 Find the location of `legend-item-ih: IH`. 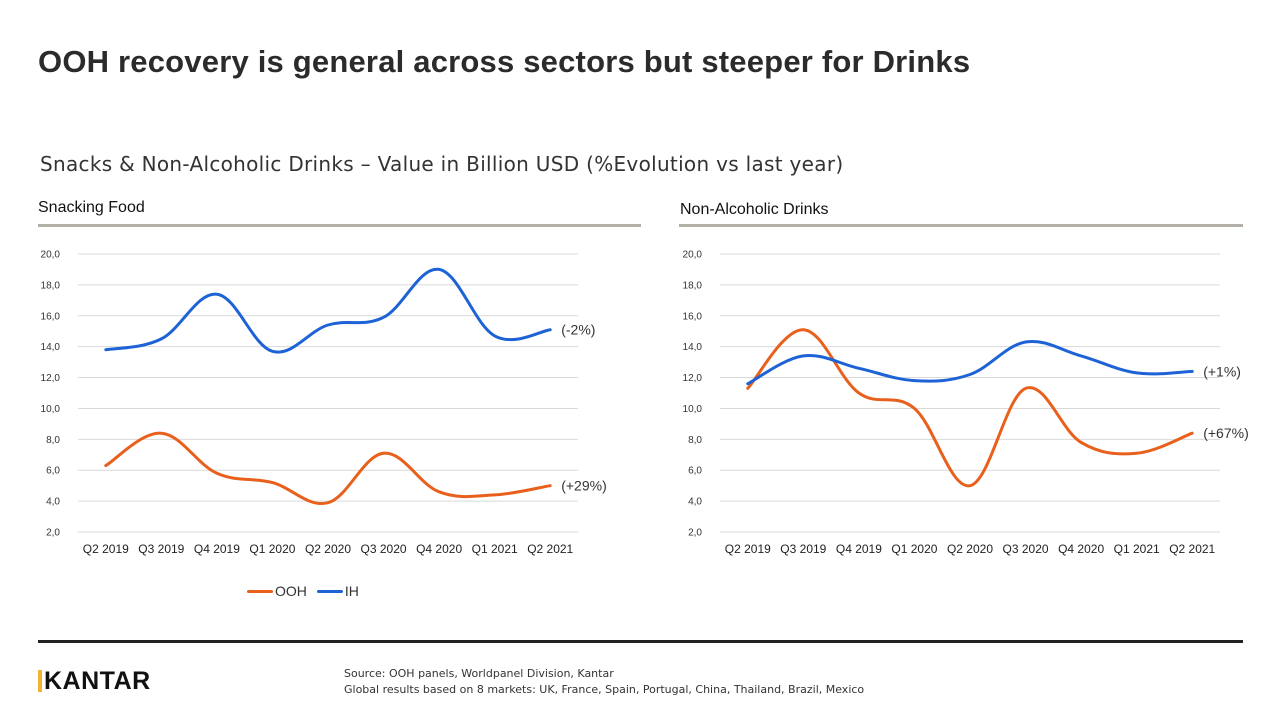

legend-item-ih: IH is located at coordinates (337, 591).